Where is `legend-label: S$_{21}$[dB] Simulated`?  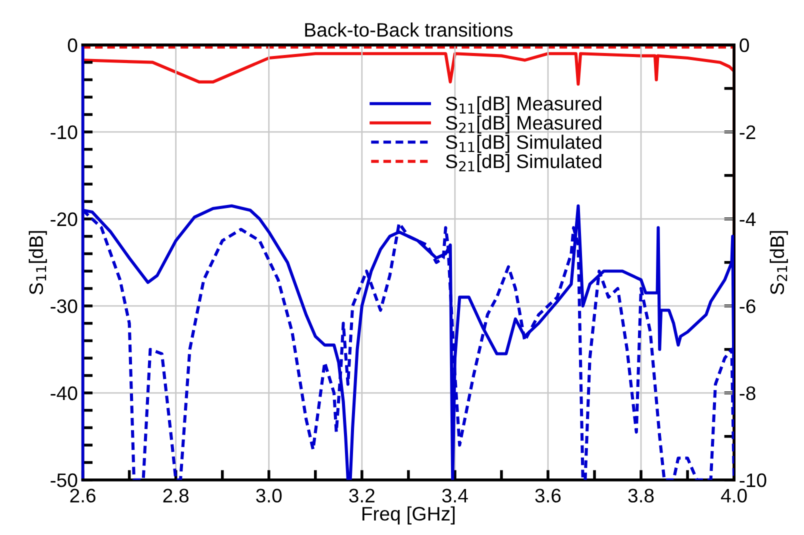
legend-label: S$_{21}$[dB] Simulated is located at coordinates (524, 163).